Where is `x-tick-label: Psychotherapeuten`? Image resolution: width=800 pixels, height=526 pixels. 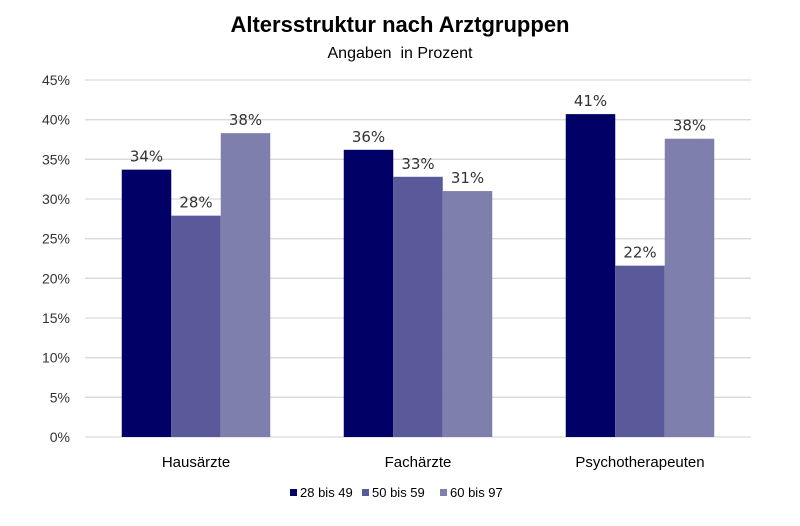 x-tick-label: Psychotherapeuten is located at coordinates (639, 462).